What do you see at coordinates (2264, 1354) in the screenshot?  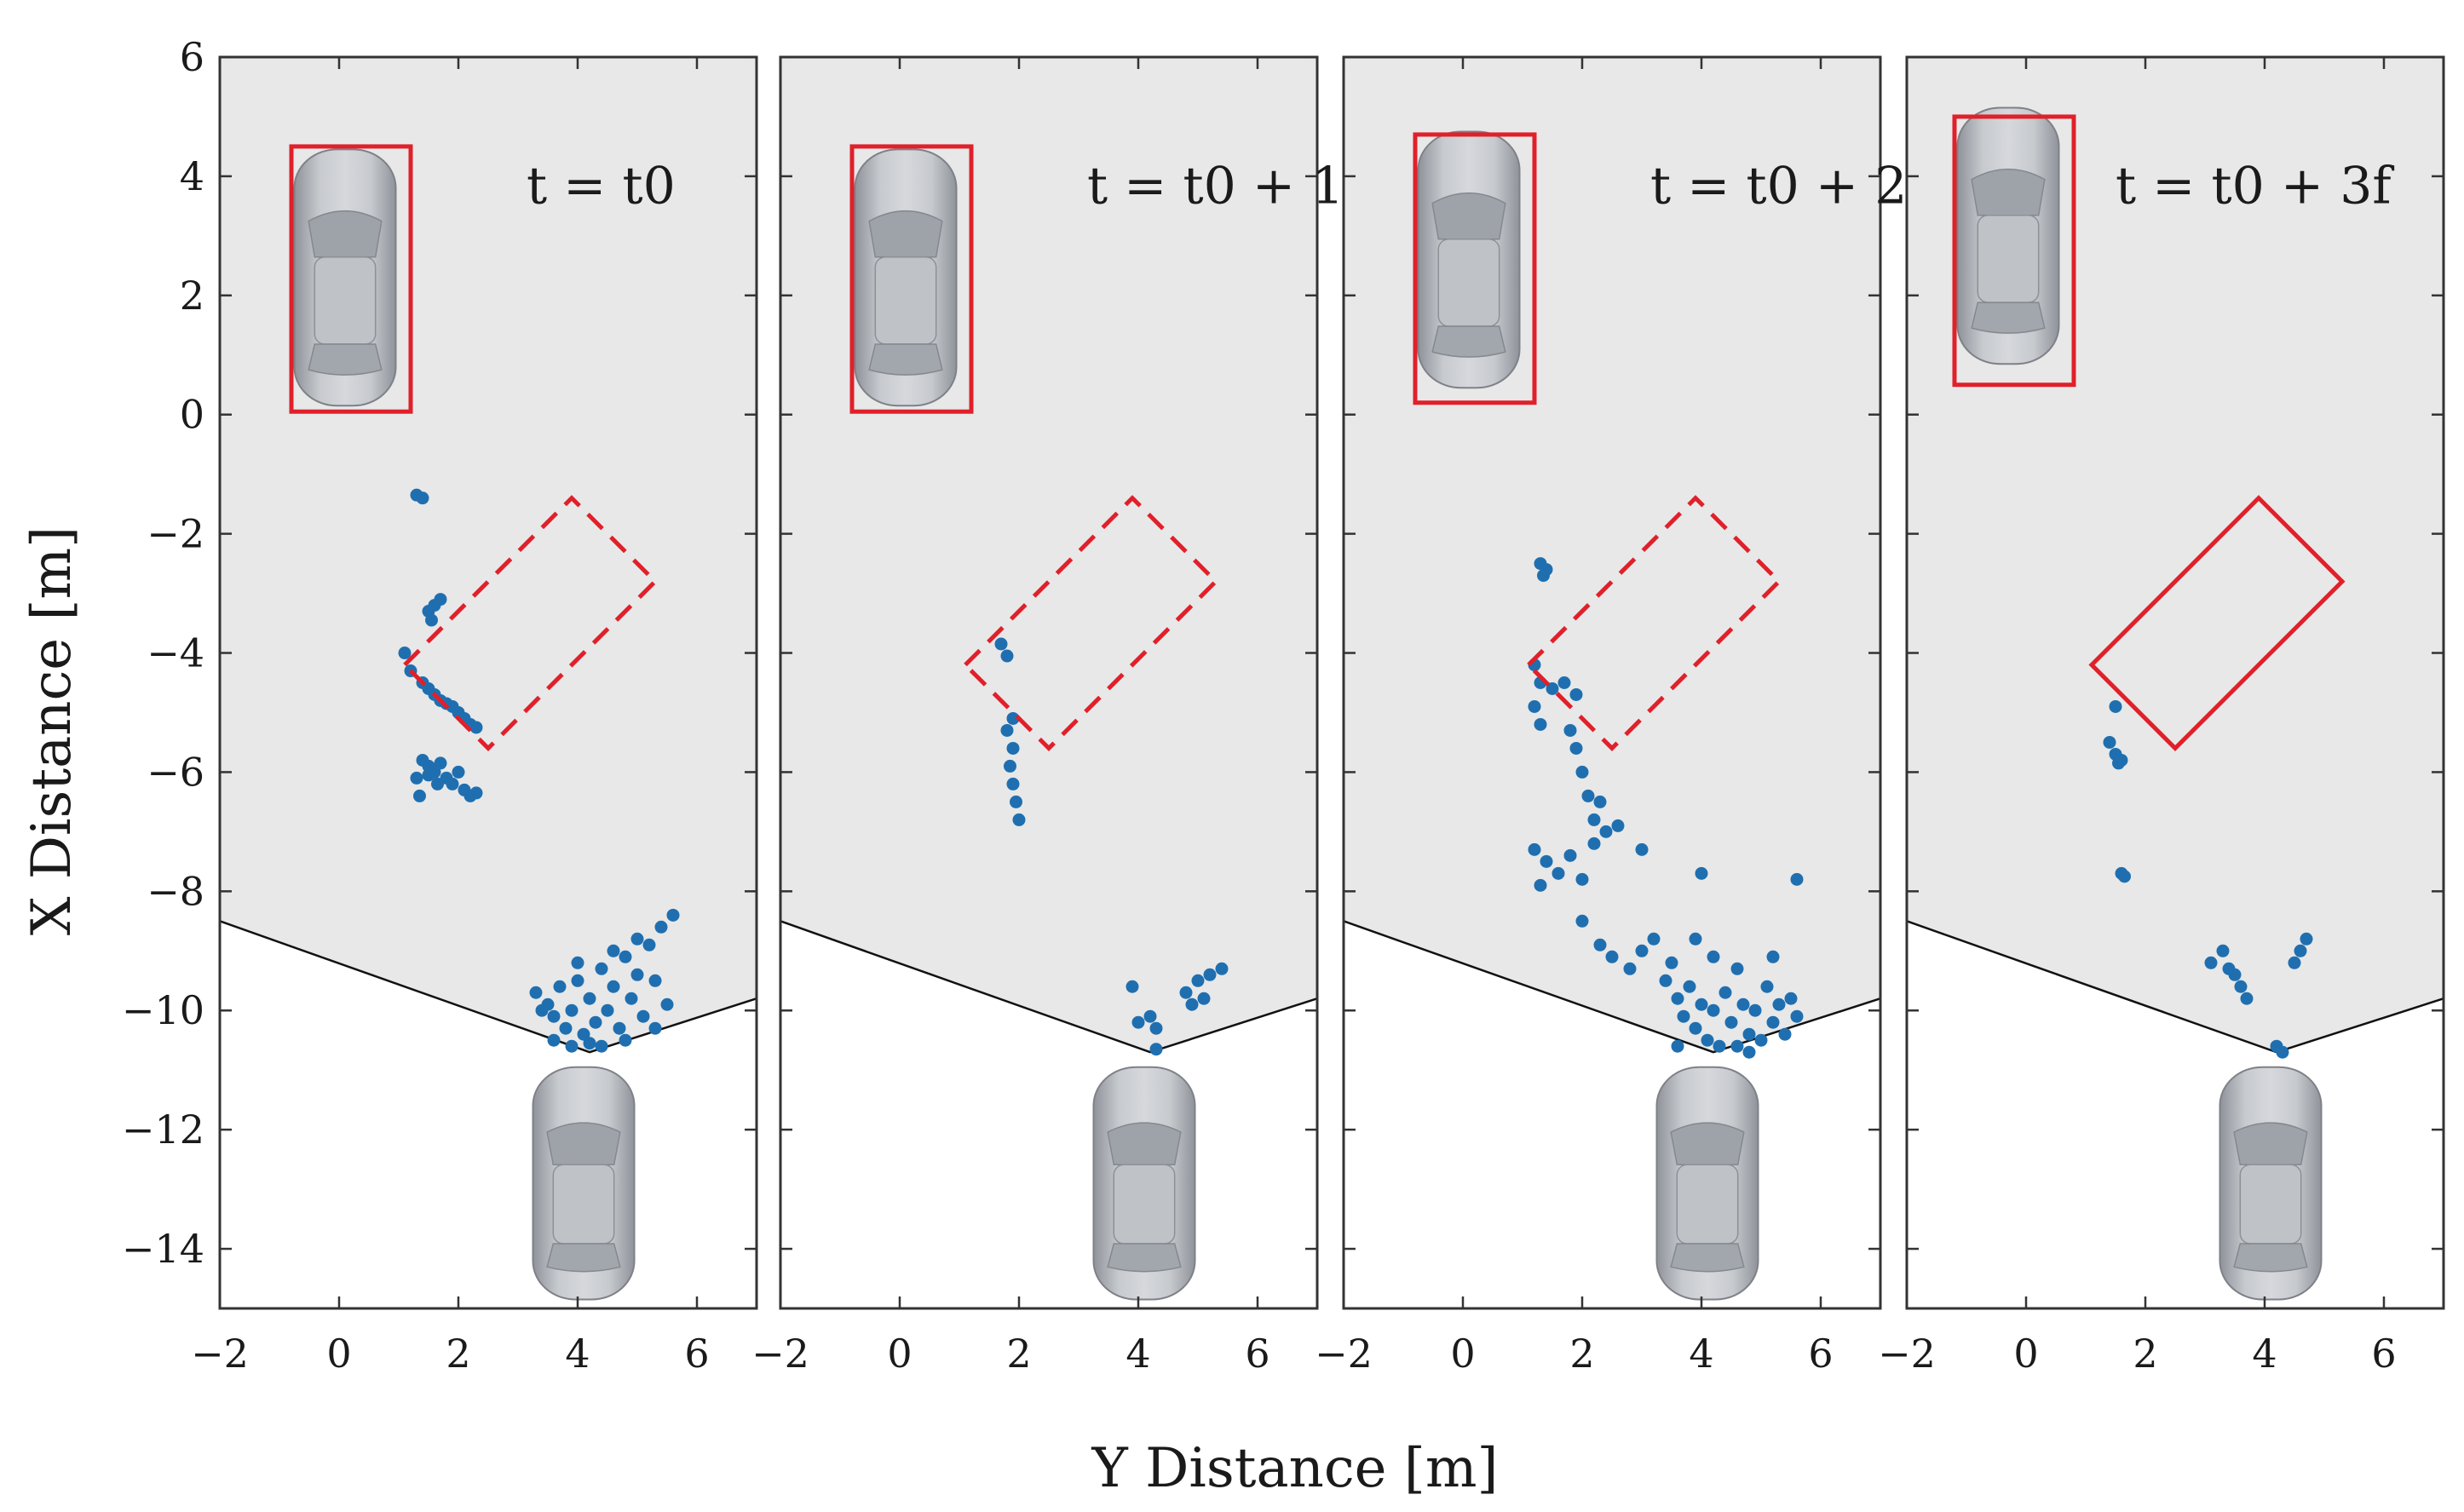 I see `x-tick-label: 4` at bounding box center [2264, 1354].